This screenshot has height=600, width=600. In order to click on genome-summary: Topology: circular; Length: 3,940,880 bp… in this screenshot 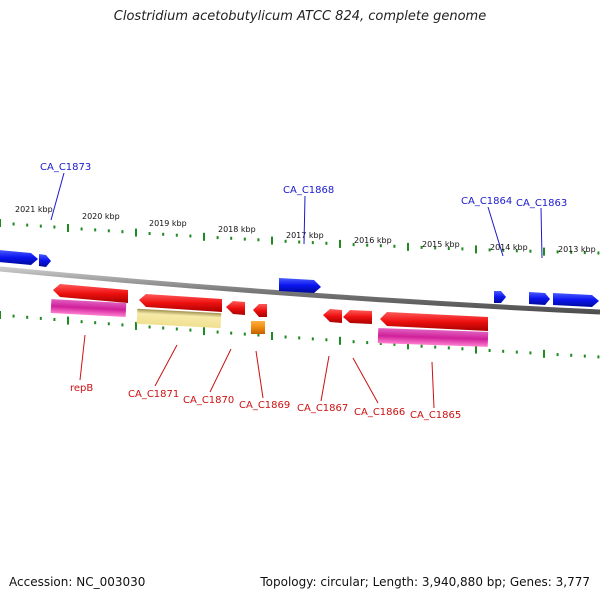, I will do `click(425, 582)`.